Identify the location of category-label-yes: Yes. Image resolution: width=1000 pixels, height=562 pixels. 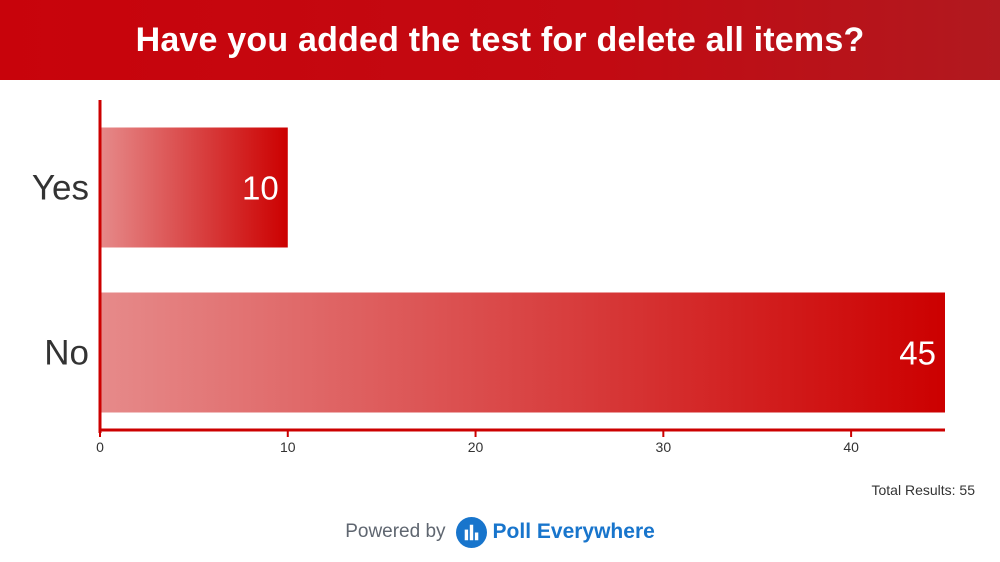
(60, 188).